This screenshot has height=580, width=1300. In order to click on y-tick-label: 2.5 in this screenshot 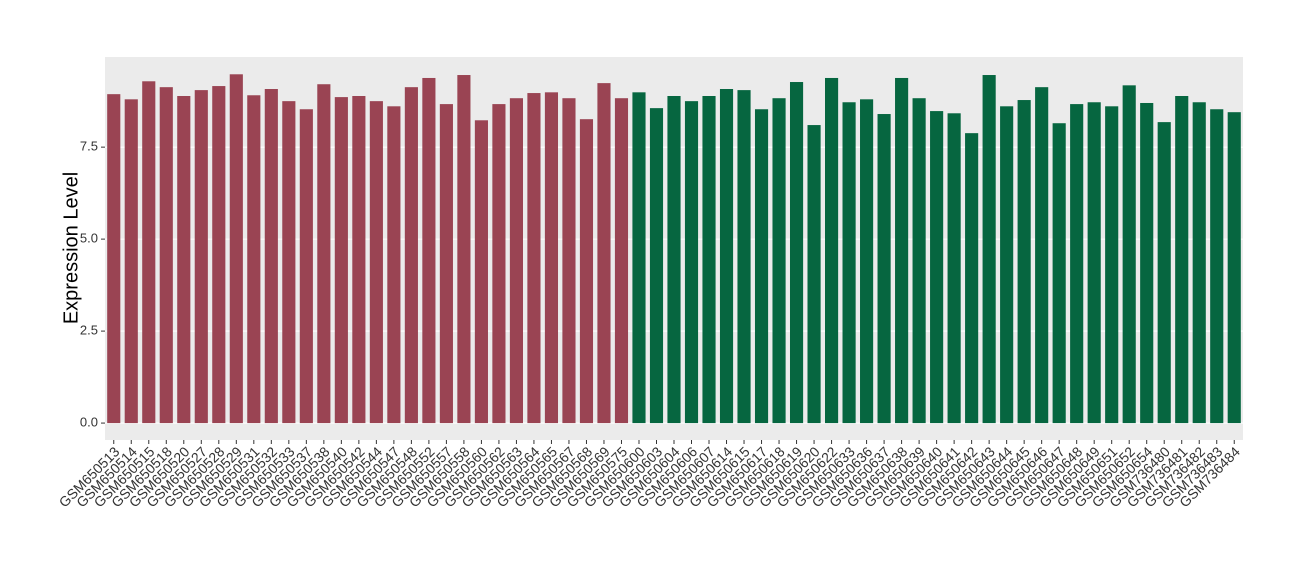, I will do `click(89, 330)`.